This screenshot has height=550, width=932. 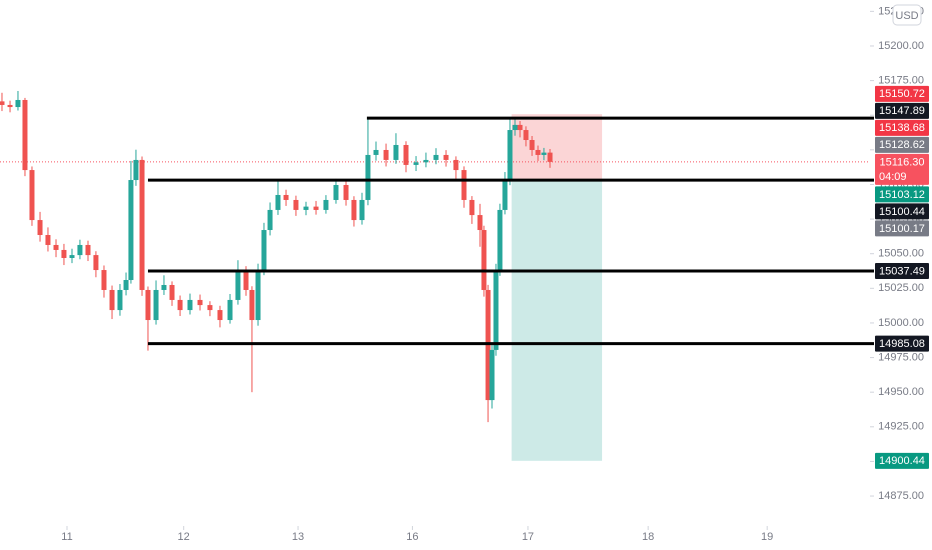 I want to click on price-label: 15138.68, so click(x=902, y=128).